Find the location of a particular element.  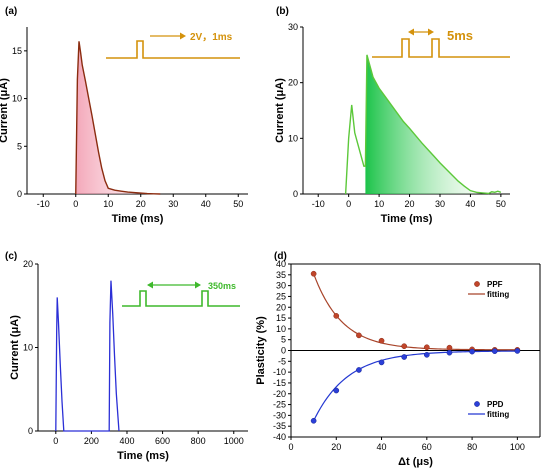

y-tick-label: -15 is located at coordinates (279, 383).